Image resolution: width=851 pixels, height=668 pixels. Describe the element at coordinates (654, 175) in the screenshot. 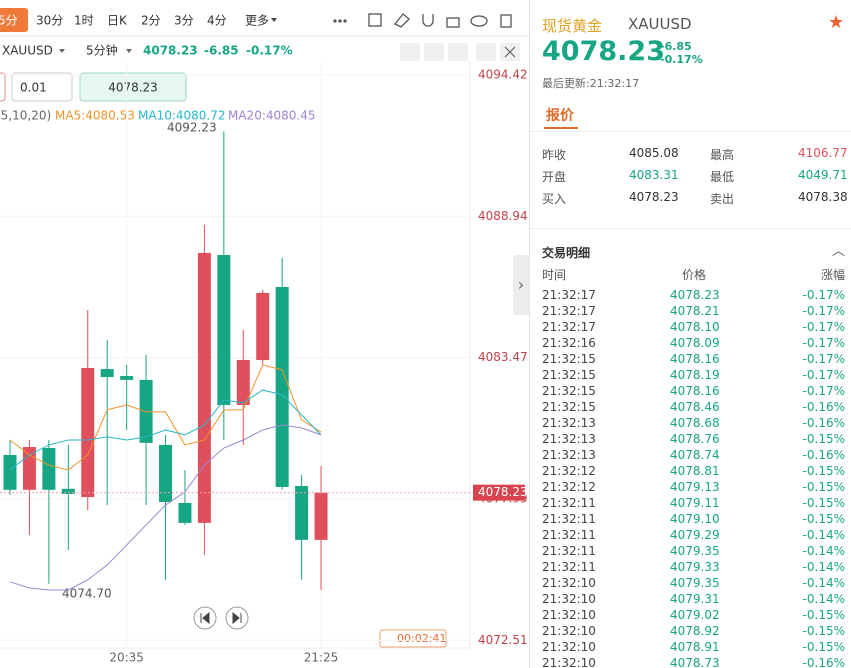

I see `stat-value: 4083.31` at that location.